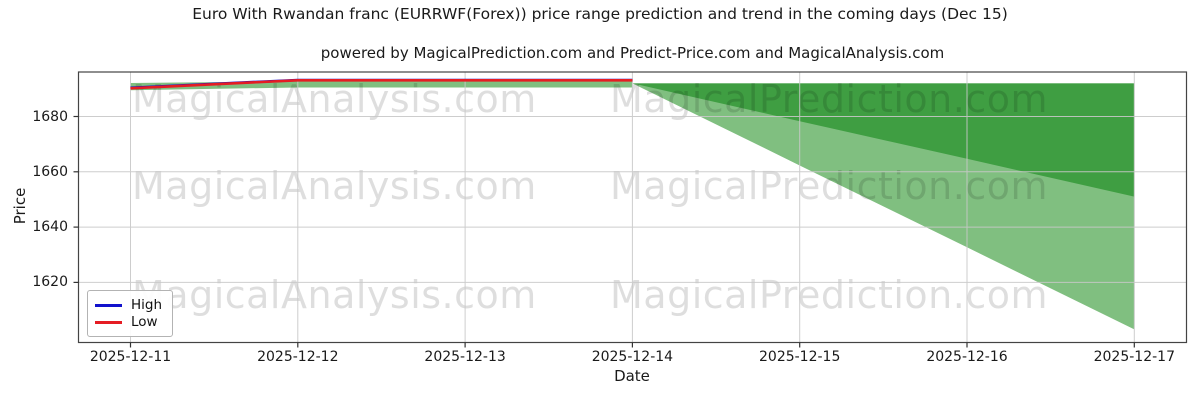 The height and width of the screenshot is (400, 1200). I want to click on y-tick-label: 1660, so click(50, 171).